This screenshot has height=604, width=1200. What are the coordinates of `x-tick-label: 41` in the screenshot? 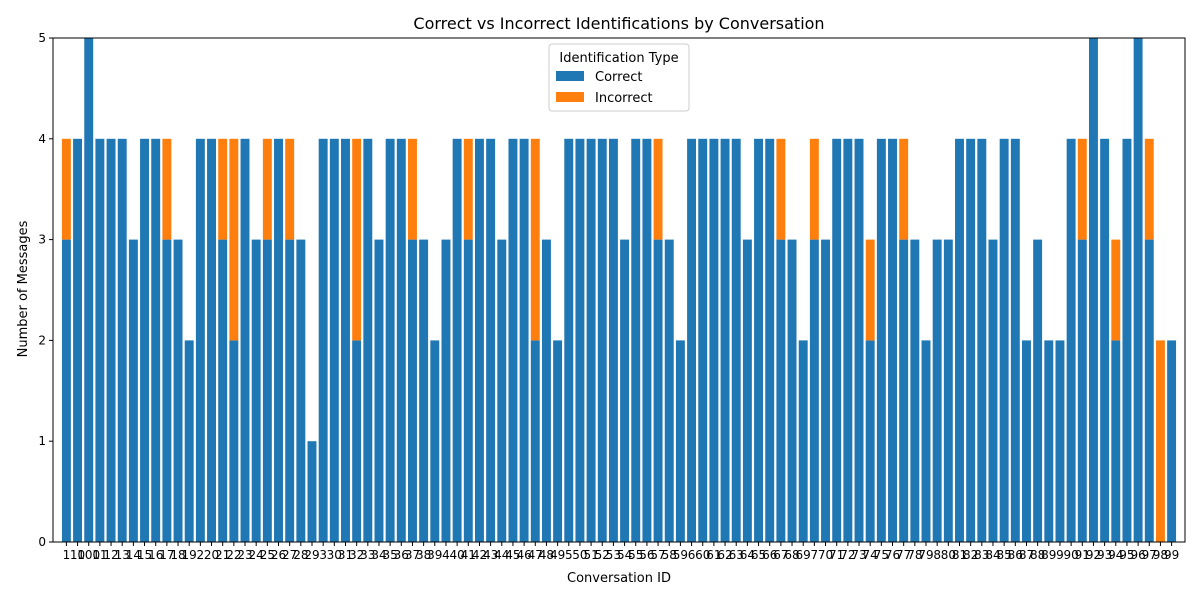 It's located at (468, 555).